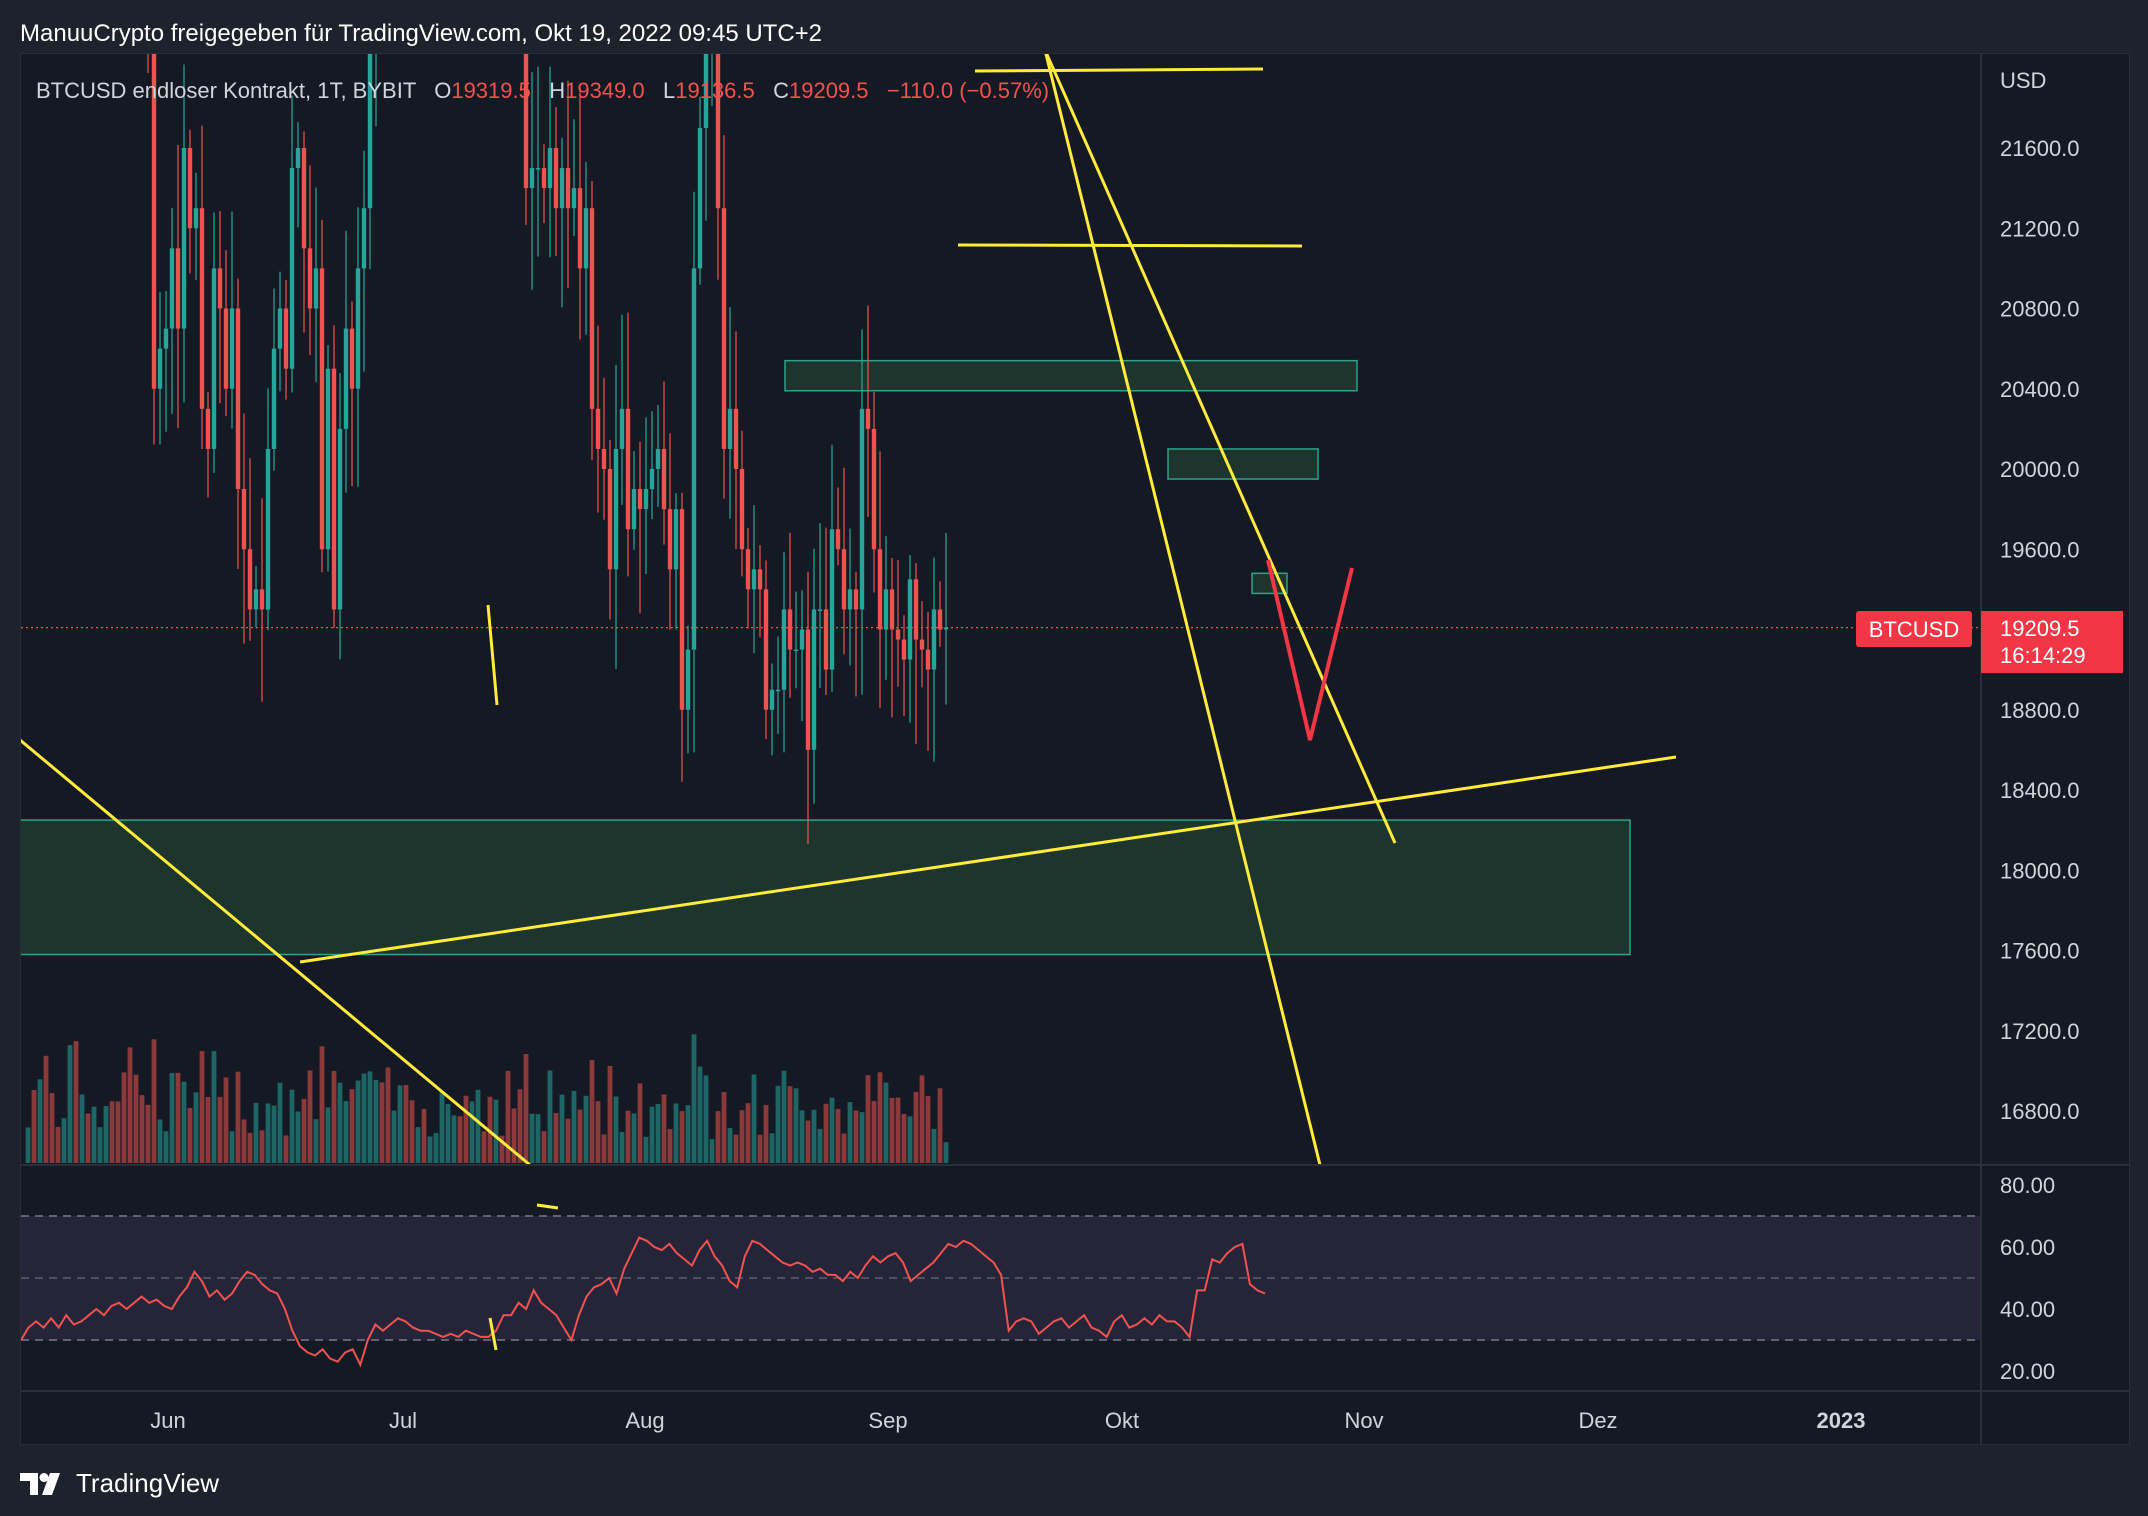  What do you see at coordinates (1363, 1420) in the screenshot?
I see `time-label-nov: Nov` at bounding box center [1363, 1420].